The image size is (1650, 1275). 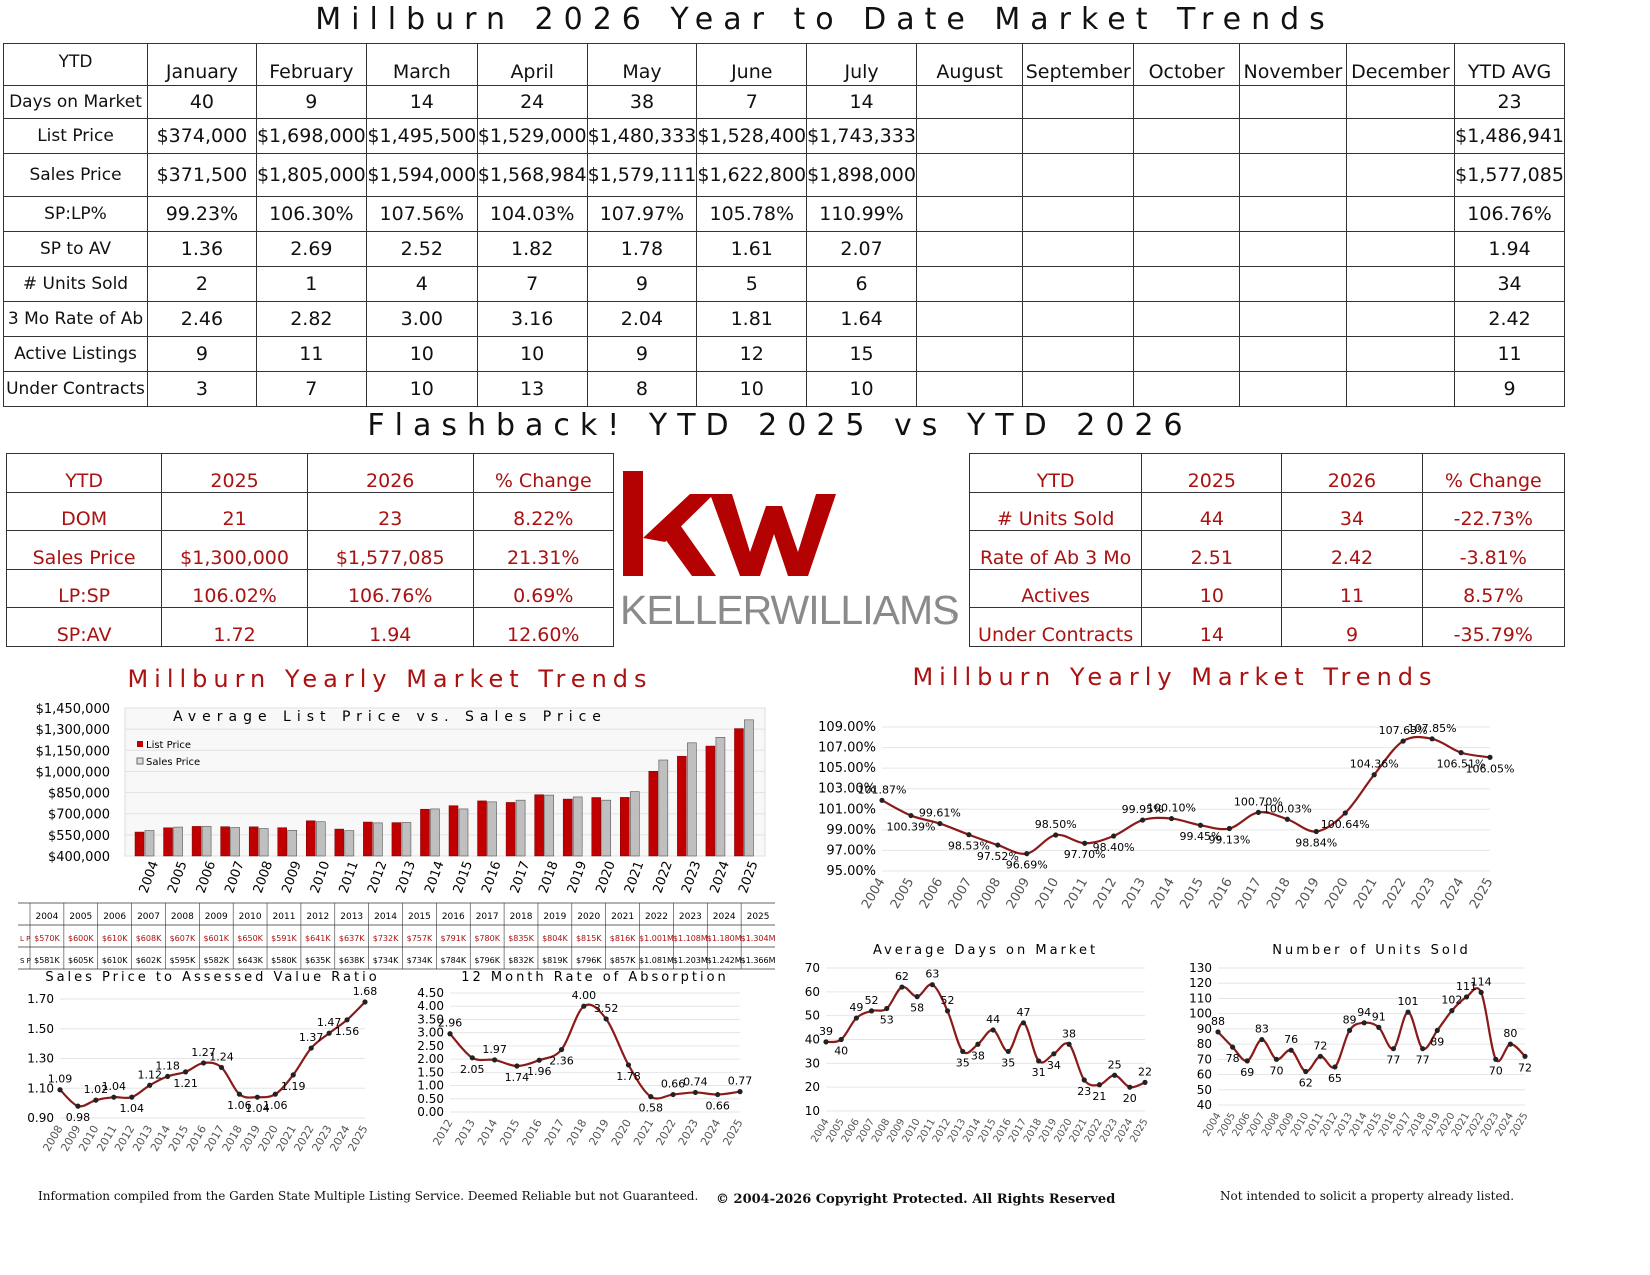 I want to click on comparison-row: DOM 21 23 8.22%, so click(x=309, y=511).